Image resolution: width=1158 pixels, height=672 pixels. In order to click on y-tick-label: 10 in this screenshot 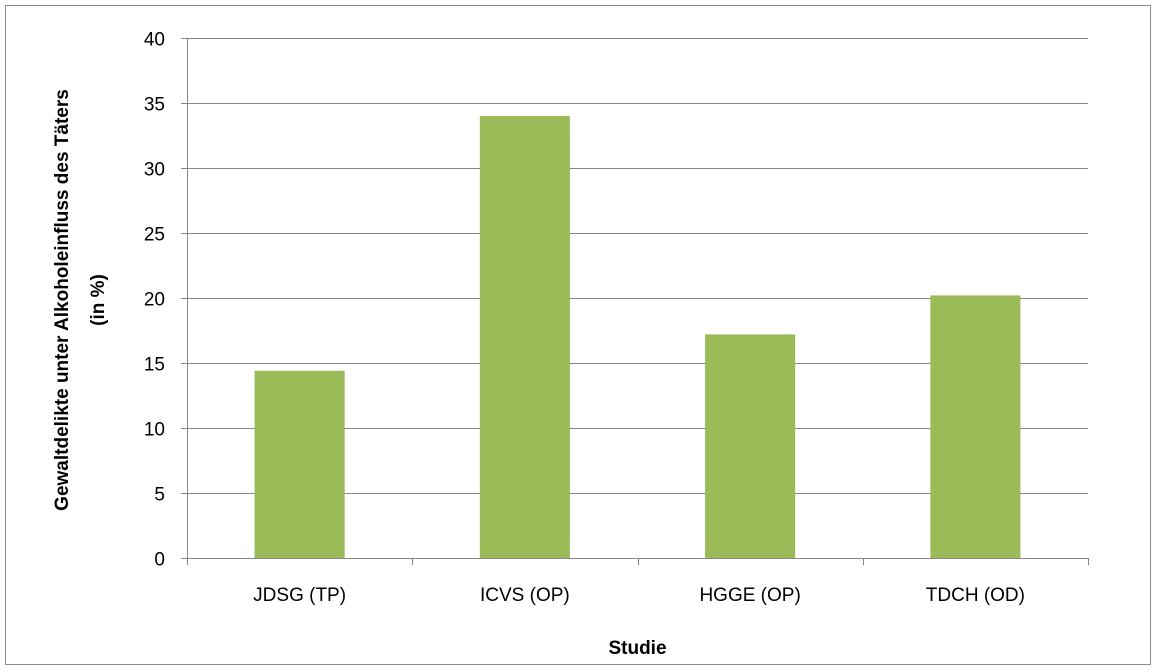, I will do `click(154, 430)`.